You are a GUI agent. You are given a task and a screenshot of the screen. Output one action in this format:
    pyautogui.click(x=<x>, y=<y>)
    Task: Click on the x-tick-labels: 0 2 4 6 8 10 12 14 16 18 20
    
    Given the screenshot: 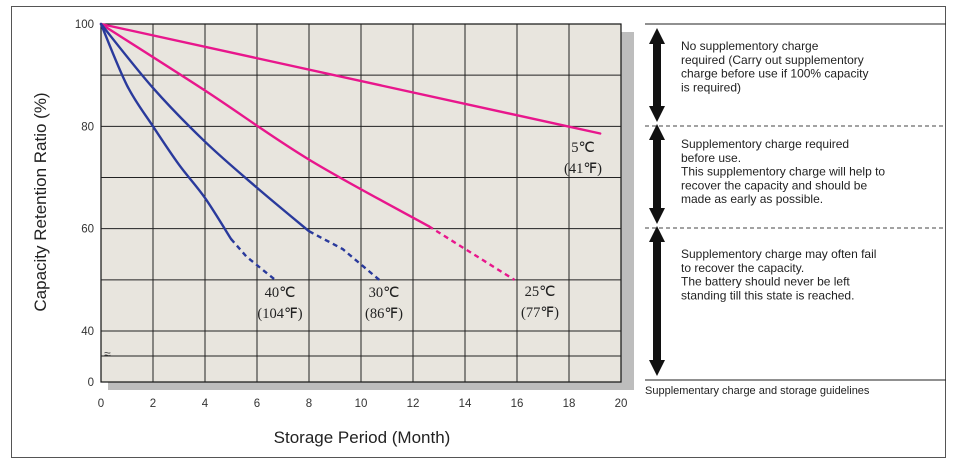 What is the action you would take?
    pyautogui.click(x=363, y=404)
    